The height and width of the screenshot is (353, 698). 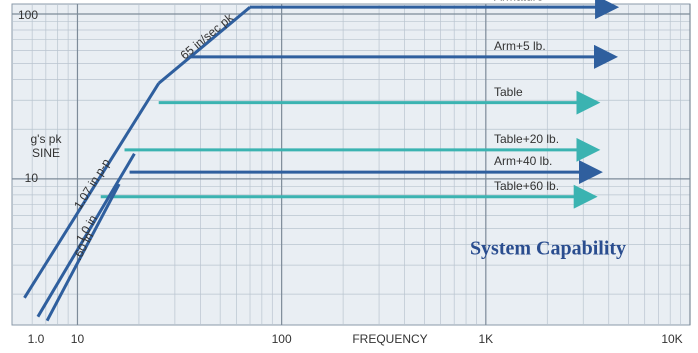 What do you see at coordinates (526, 139) in the screenshot?
I see `series-label: Table+20 lb.` at bounding box center [526, 139].